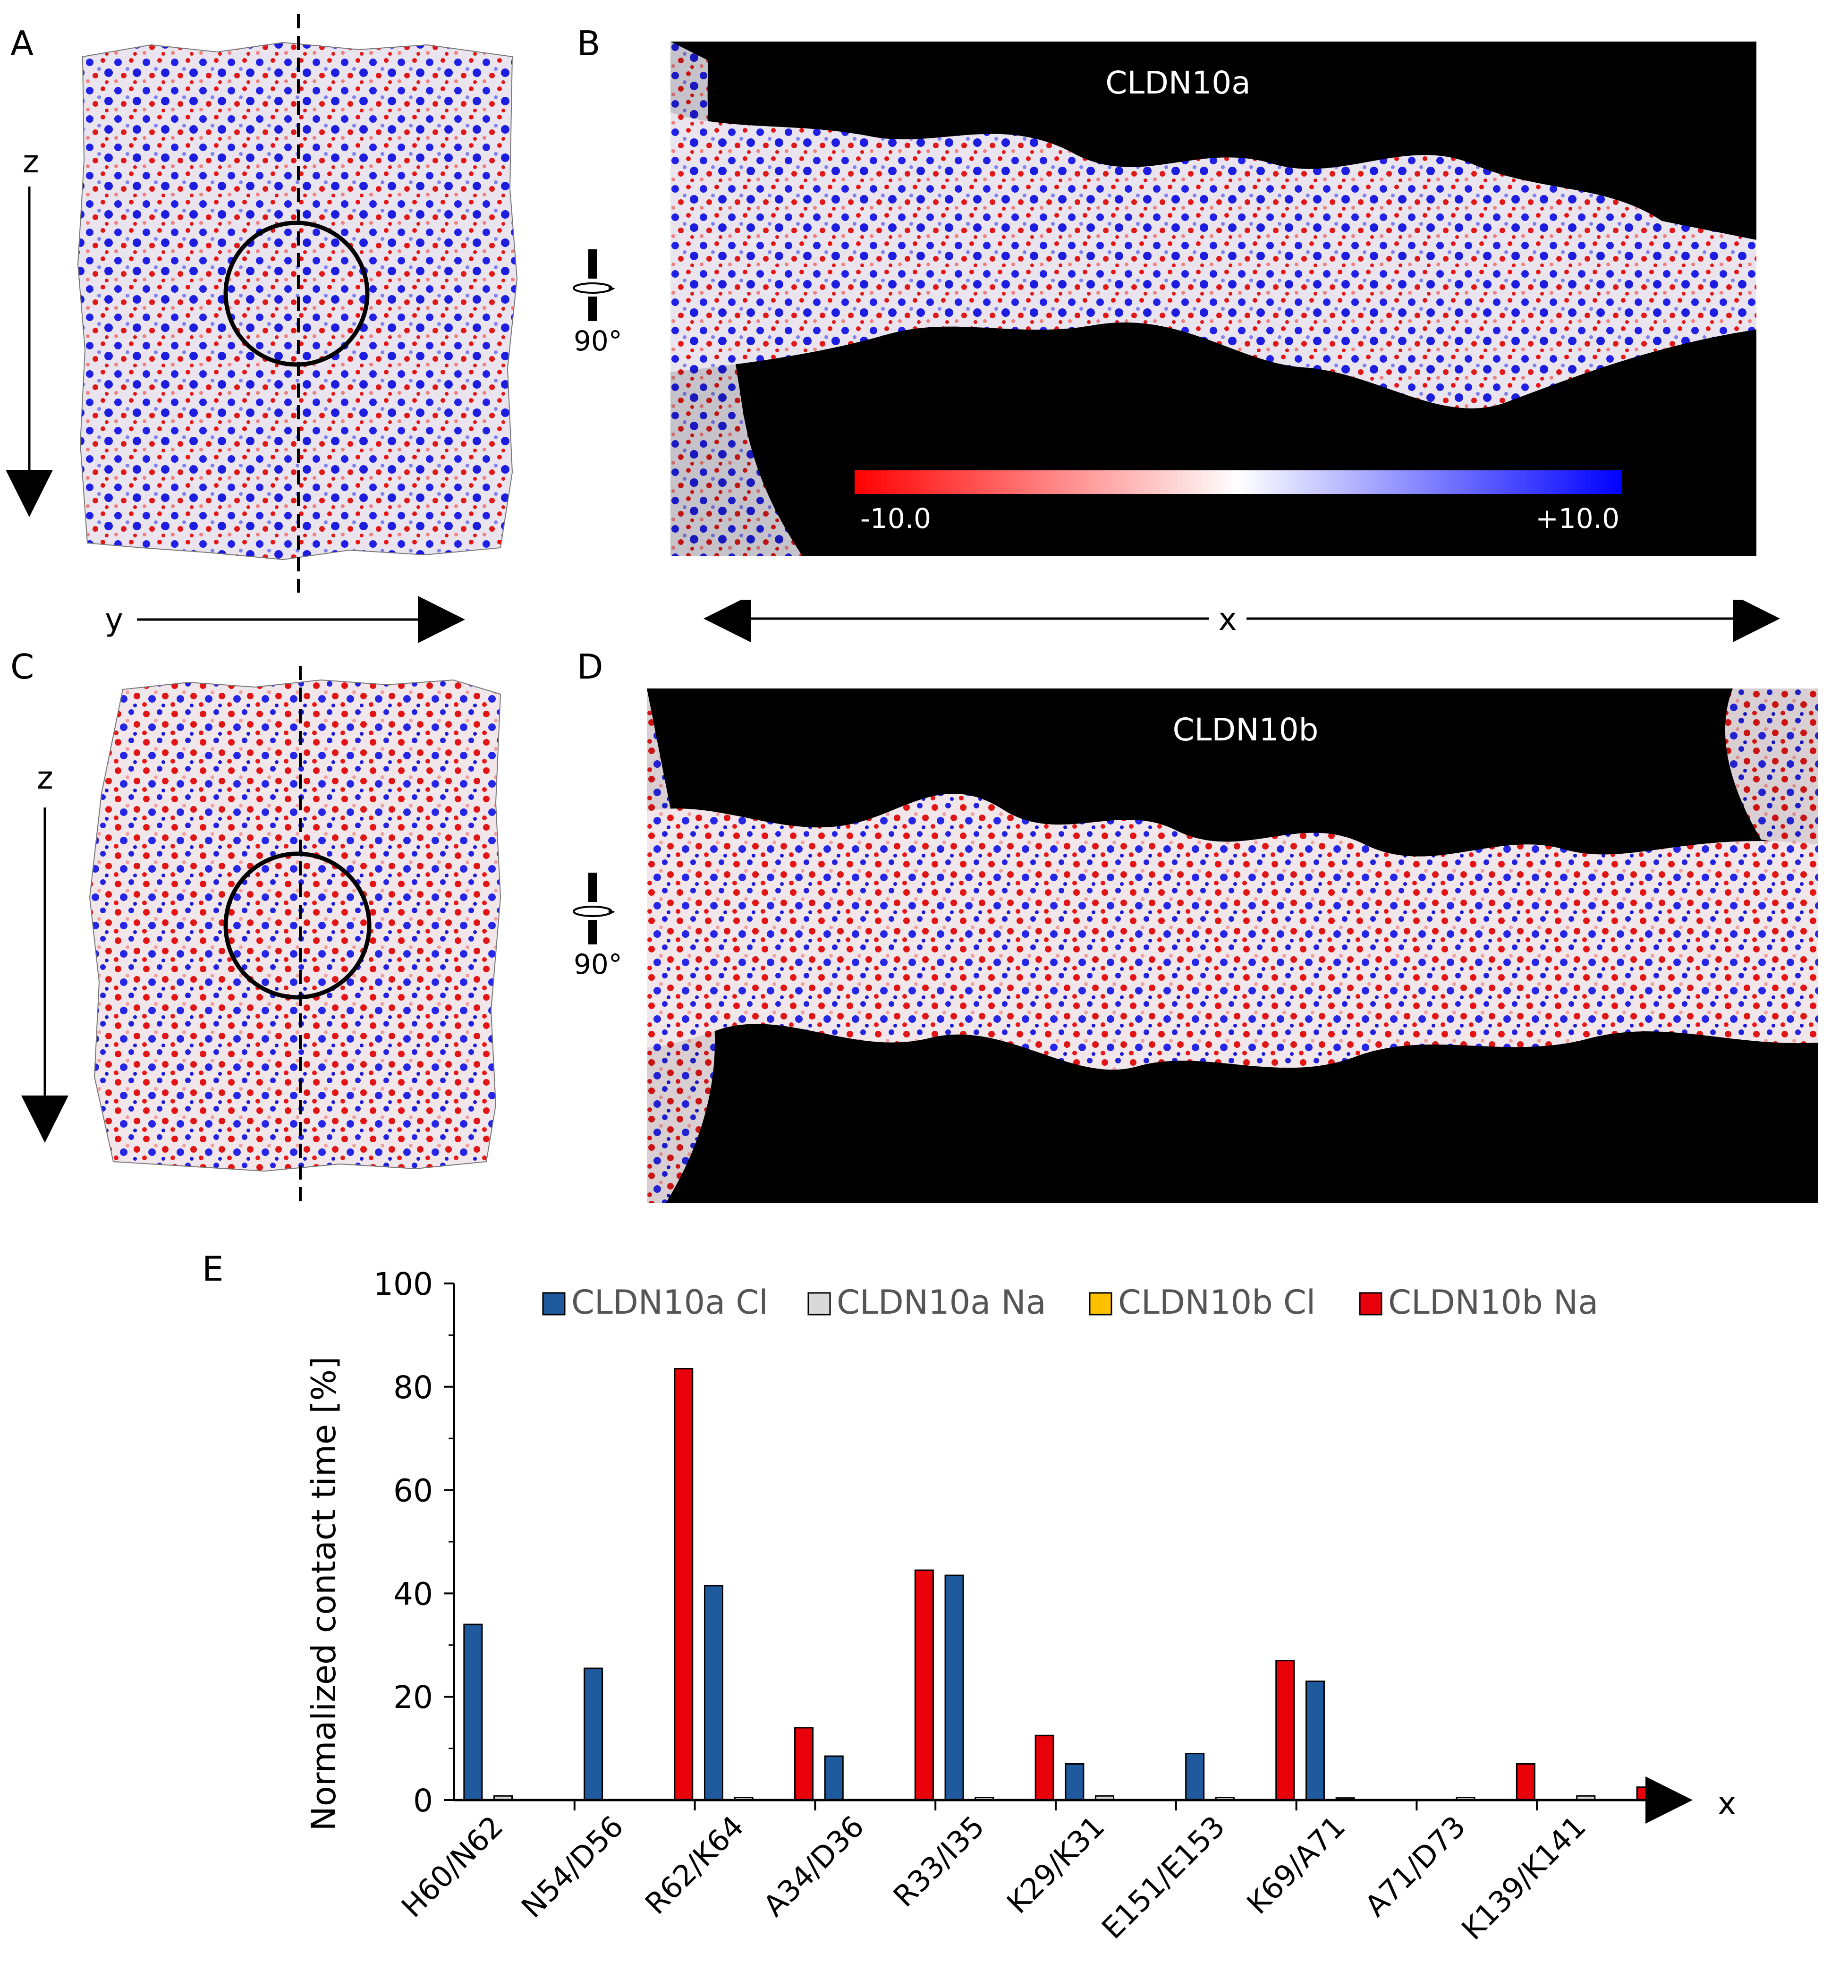  What do you see at coordinates (1493, 1302) in the screenshot?
I see `legend-label: CLDN10b Na` at bounding box center [1493, 1302].